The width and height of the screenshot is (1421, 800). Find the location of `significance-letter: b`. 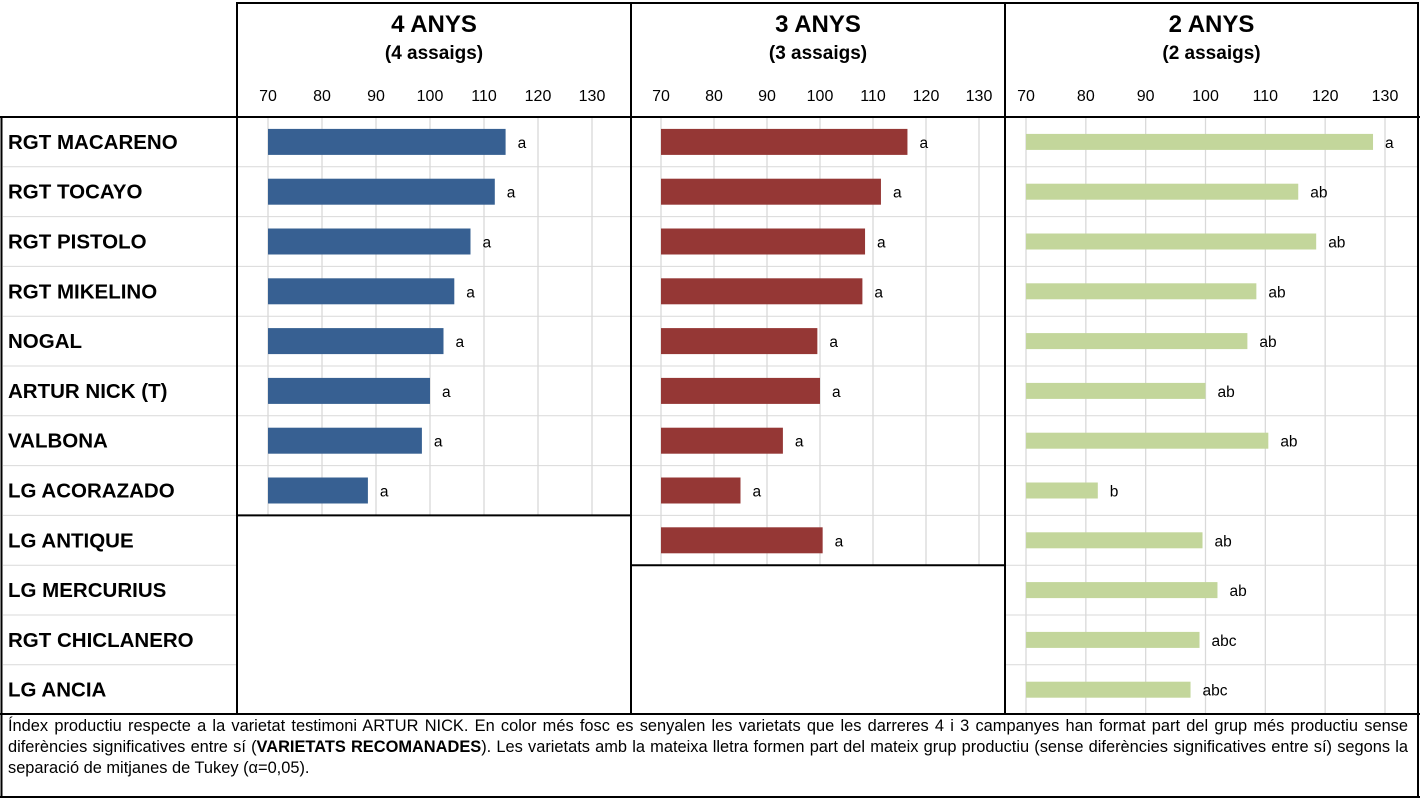

significance-letter: b is located at coordinates (1114, 492).